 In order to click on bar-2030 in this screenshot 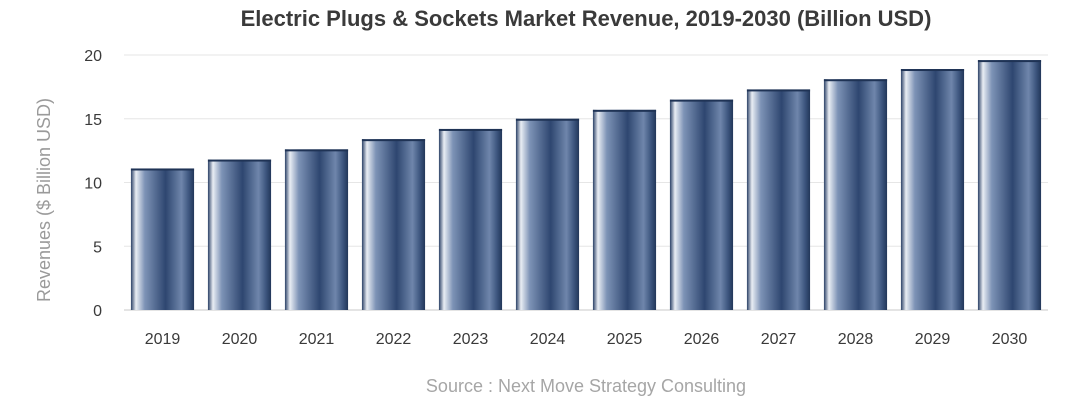, I will do `click(1009, 185)`.